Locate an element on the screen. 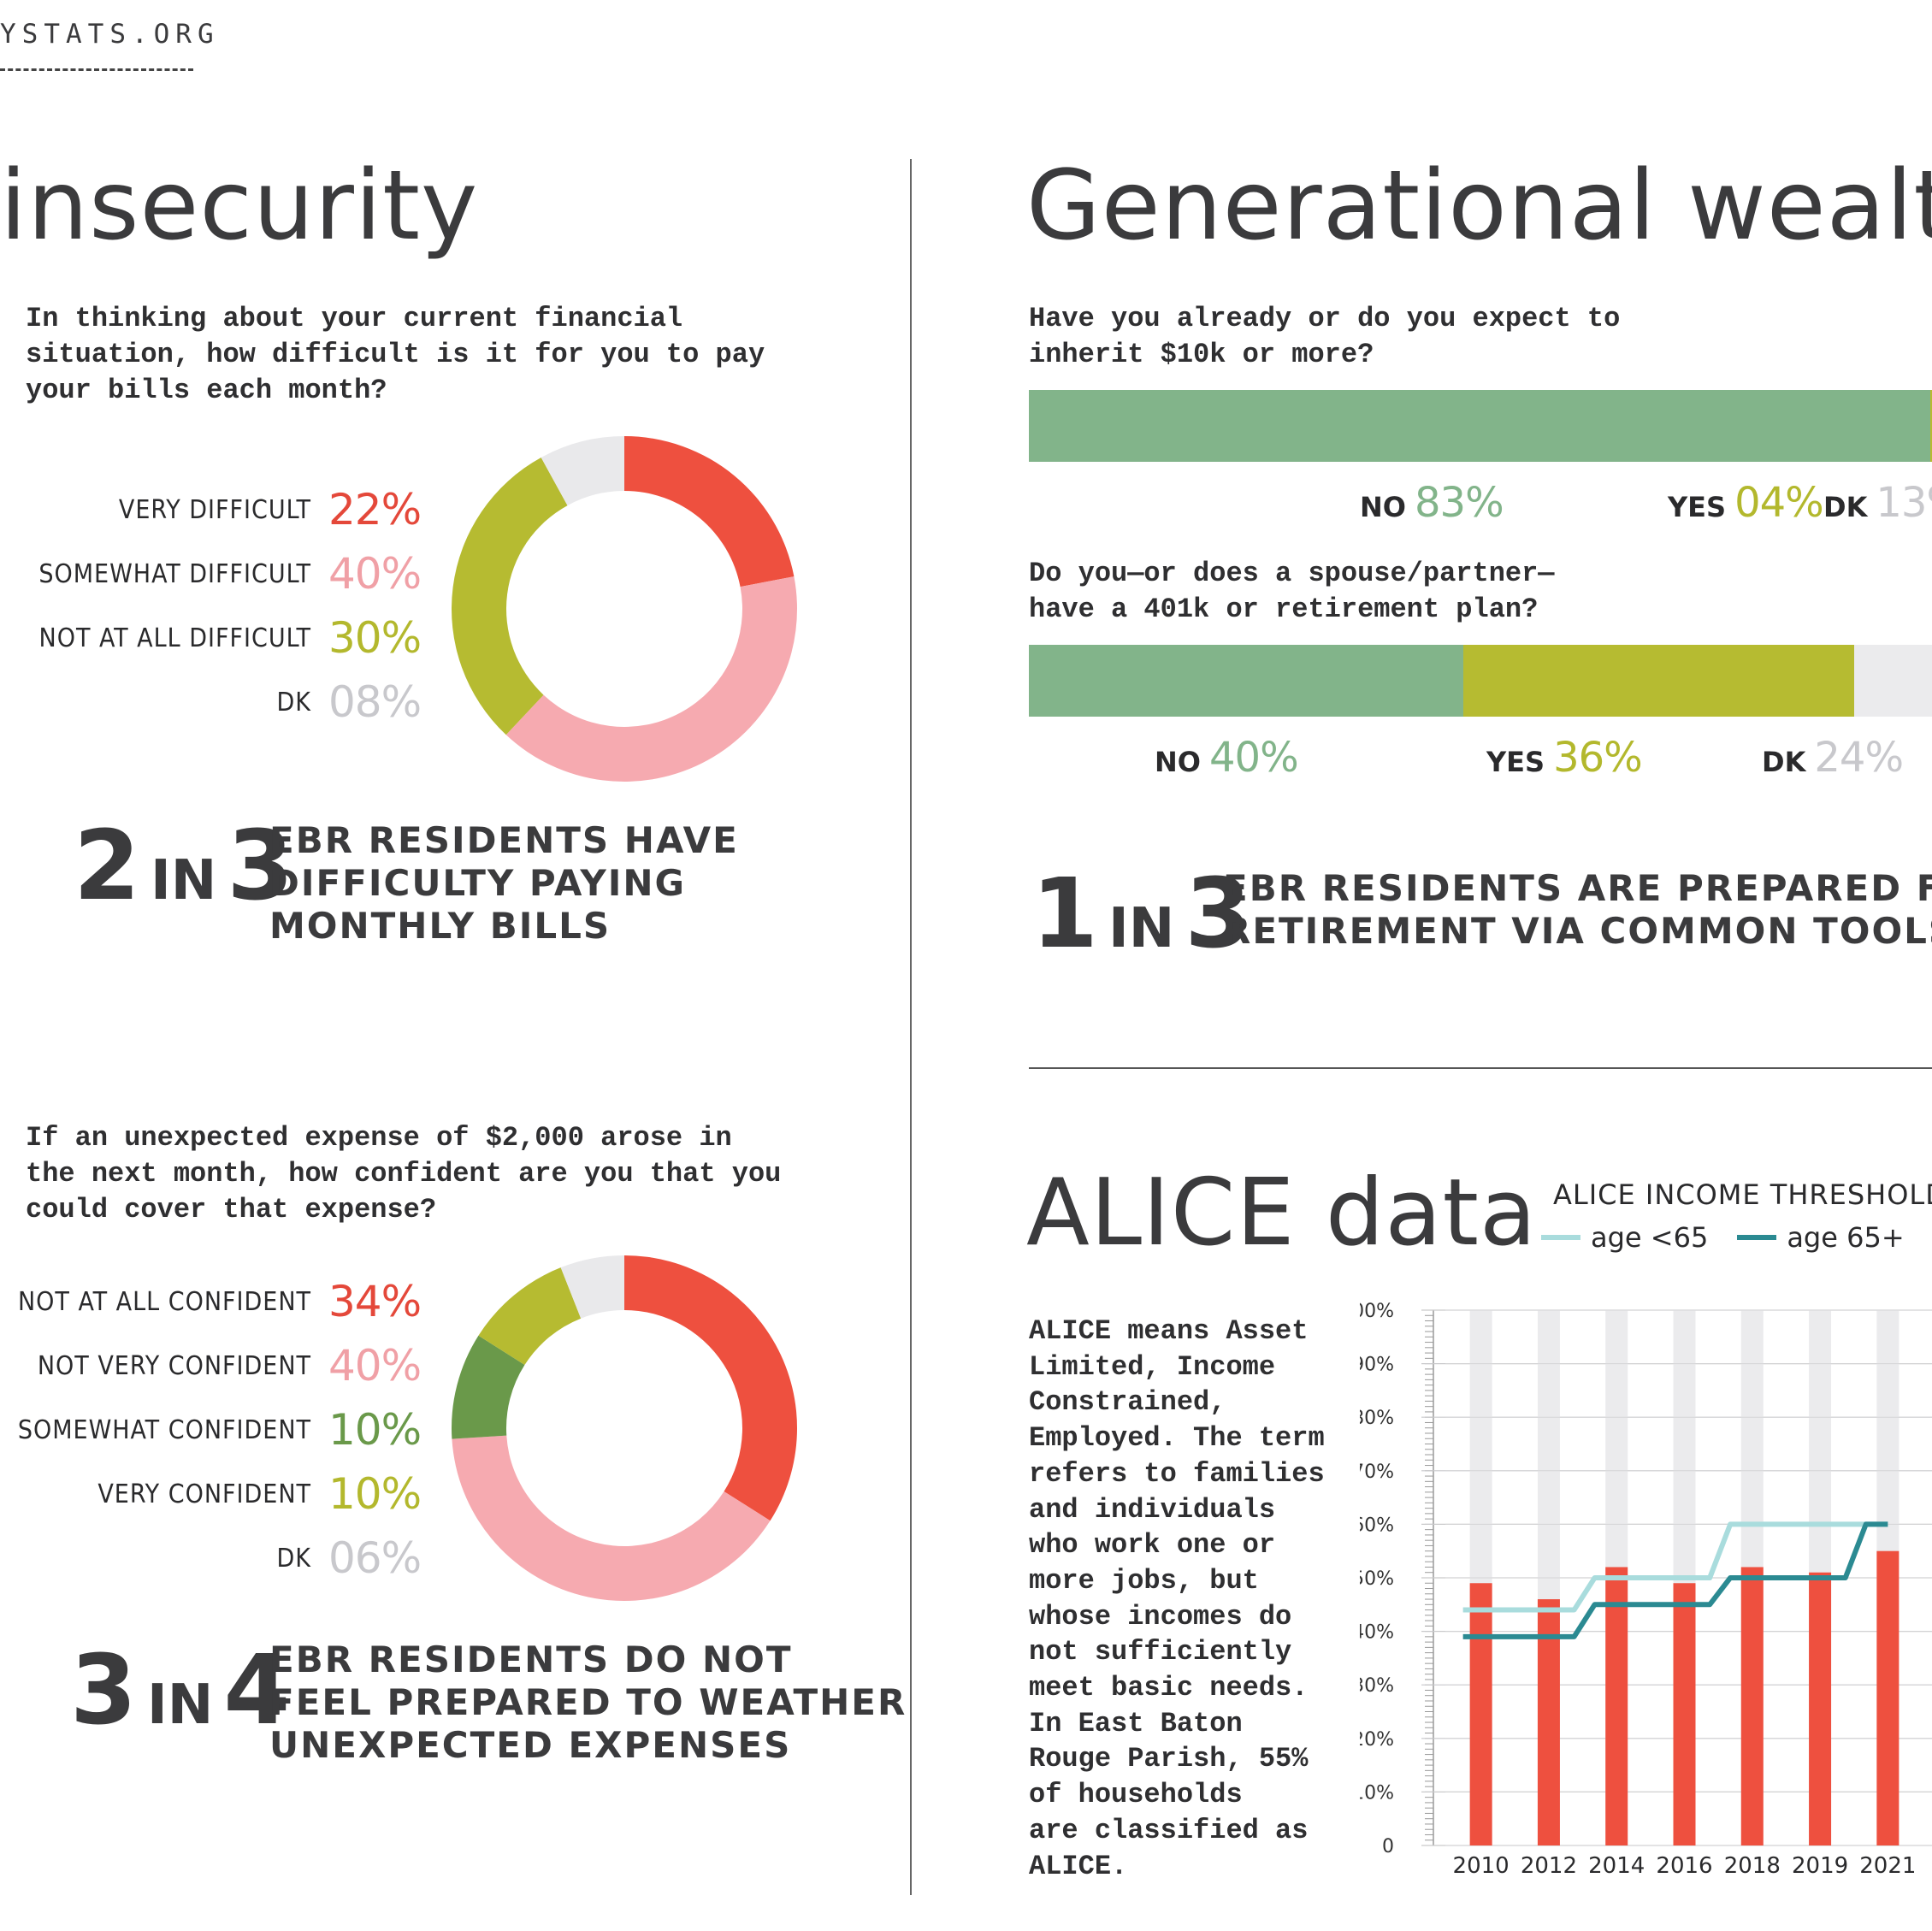 Image resolution: width=1932 pixels, height=1931 pixels. stat-line: DIFFICULTY PAYING is located at coordinates (478, 883).